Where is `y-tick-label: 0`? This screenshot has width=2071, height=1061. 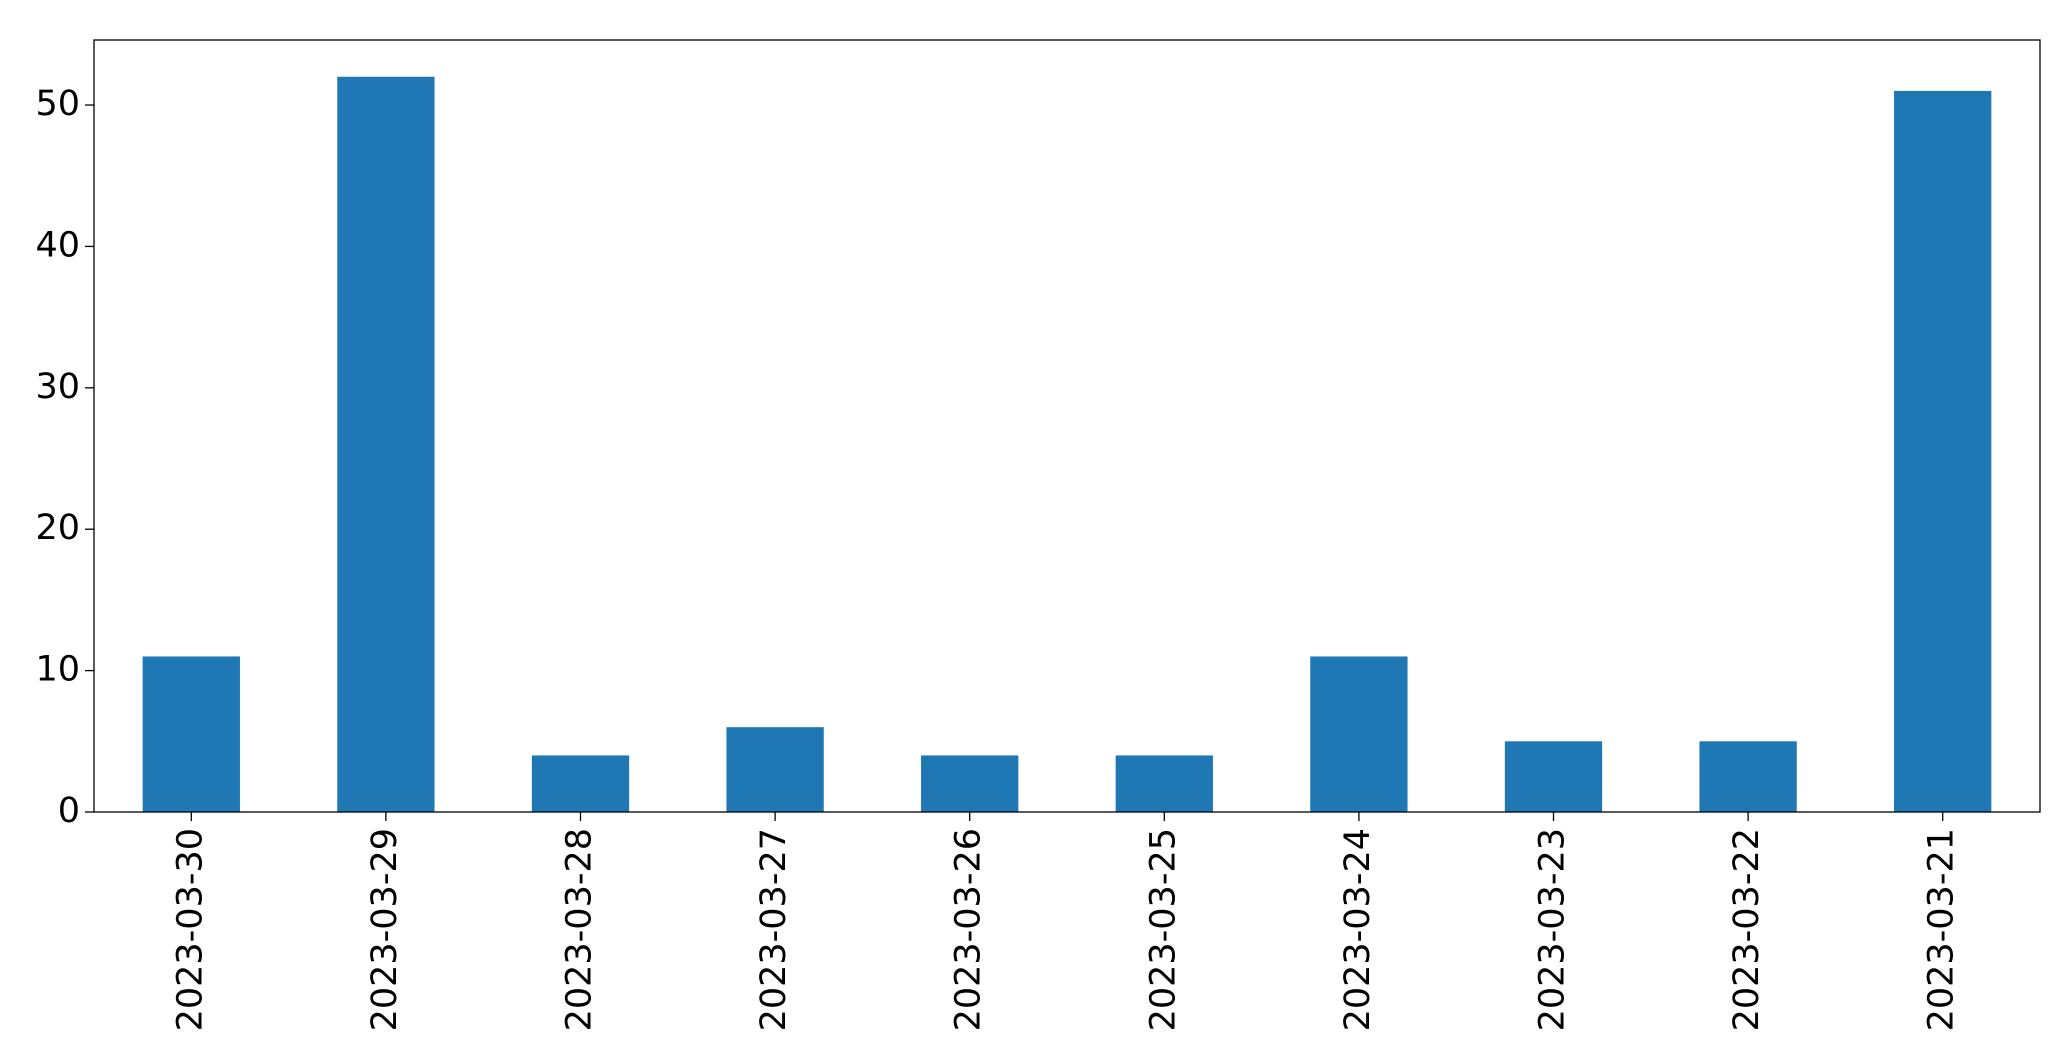
y-tick-label: 0 is located at coordinates (69, 811).